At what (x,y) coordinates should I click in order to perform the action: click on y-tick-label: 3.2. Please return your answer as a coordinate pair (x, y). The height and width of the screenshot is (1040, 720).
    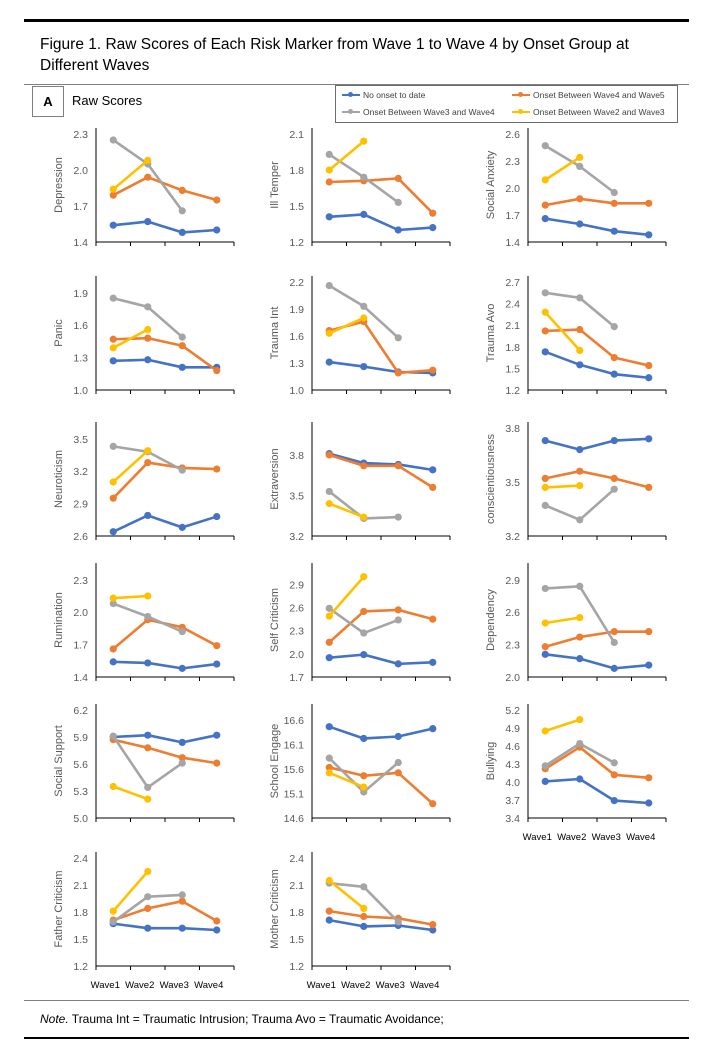
    Looking at the image, I should click on (512, 537).